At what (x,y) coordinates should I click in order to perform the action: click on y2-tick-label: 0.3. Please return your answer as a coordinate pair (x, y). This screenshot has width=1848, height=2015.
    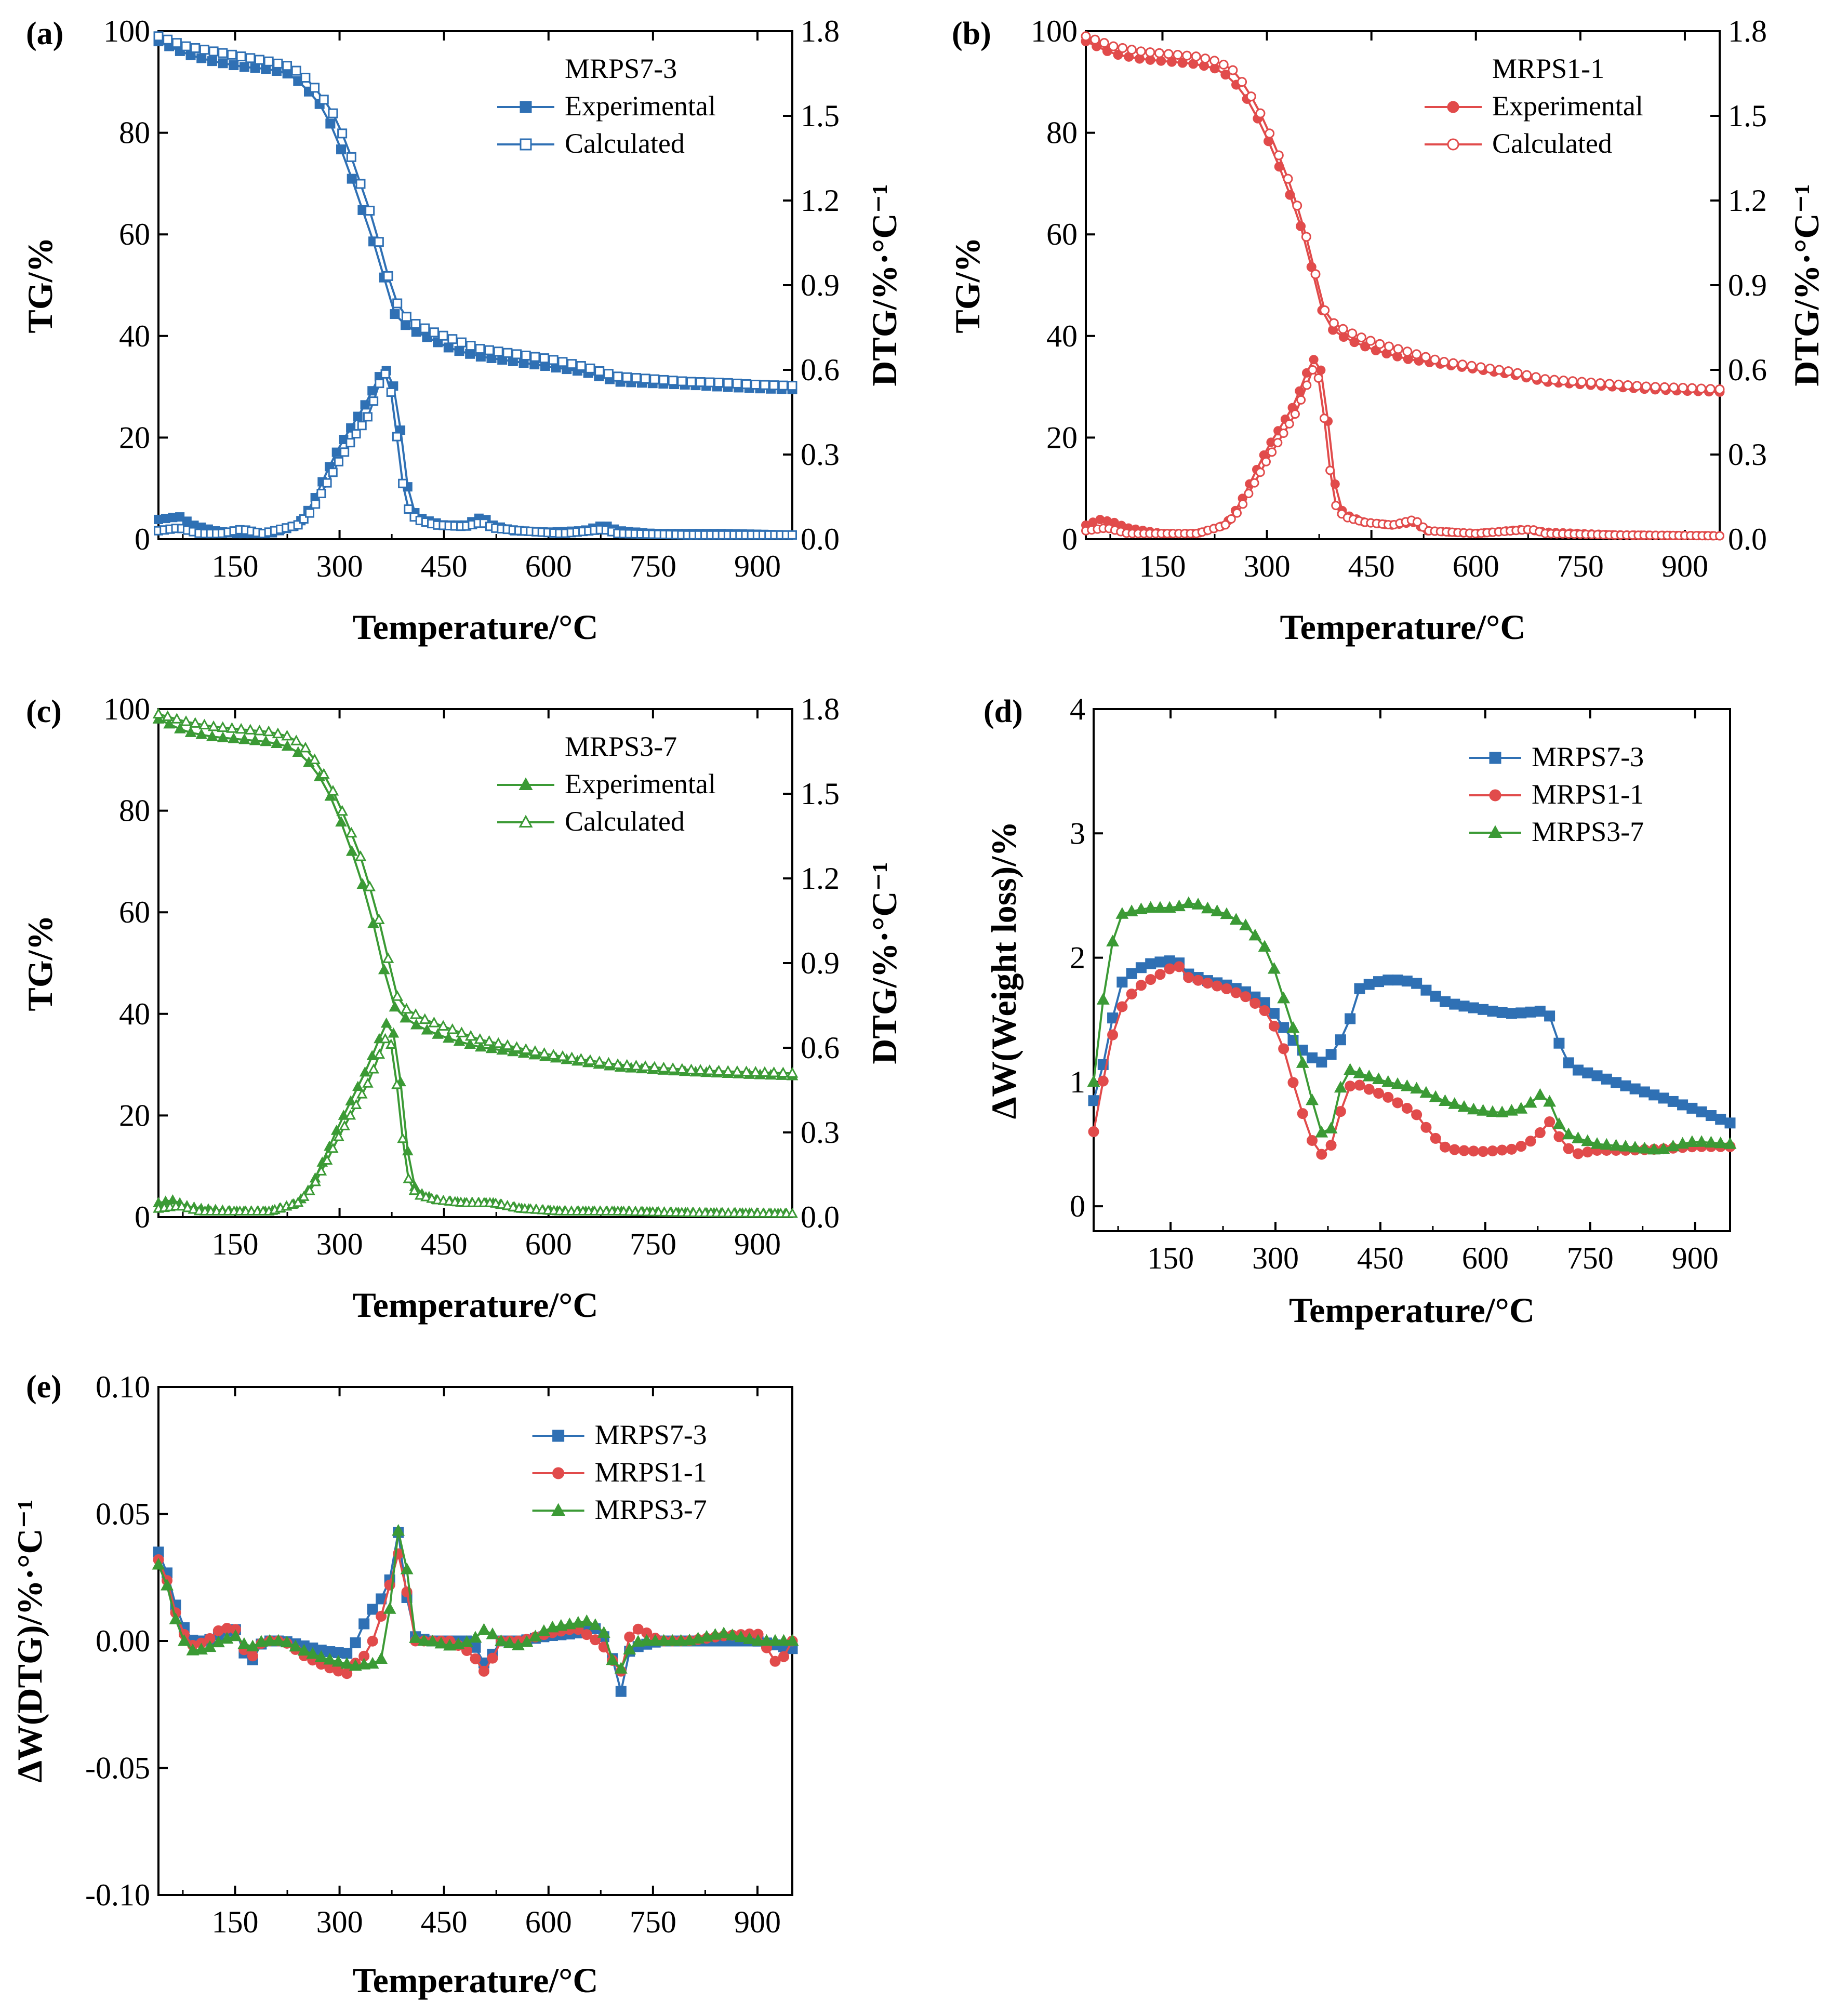
    Looking at the image, I should click on (821, 454).